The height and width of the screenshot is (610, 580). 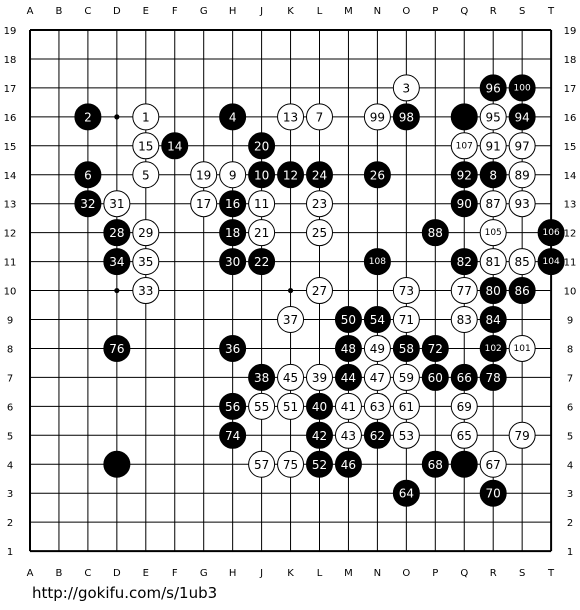 I want to click on white-stone: 105, so click(x=493, y=233).